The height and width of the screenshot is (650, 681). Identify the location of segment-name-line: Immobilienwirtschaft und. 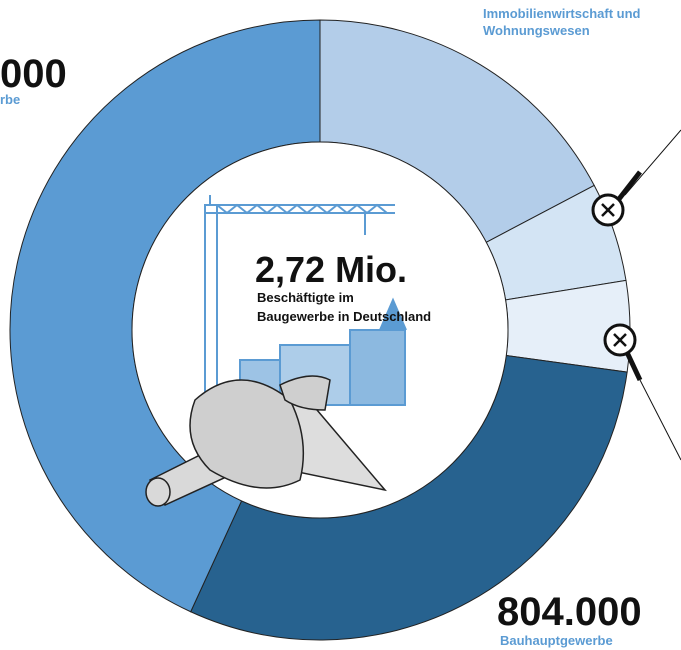
(562, 13).